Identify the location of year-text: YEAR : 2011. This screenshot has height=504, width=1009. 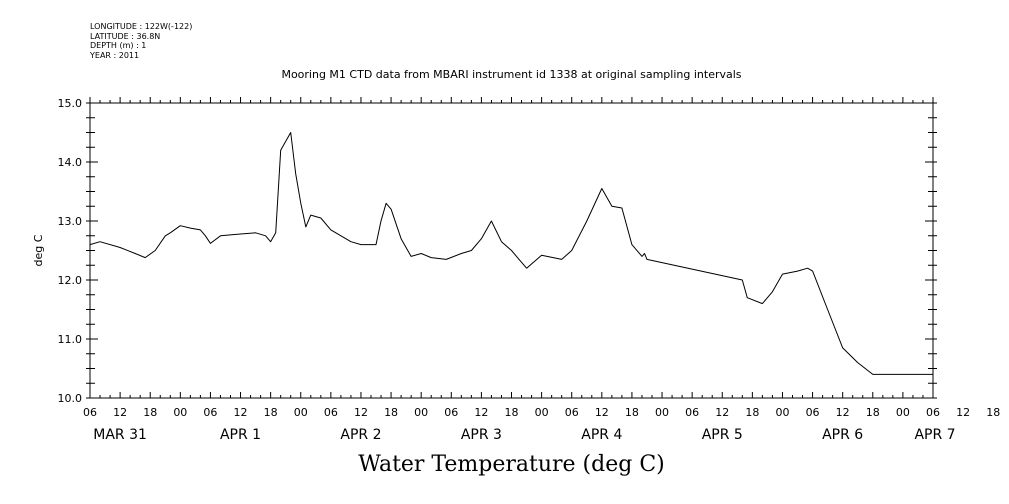
(115, 55).